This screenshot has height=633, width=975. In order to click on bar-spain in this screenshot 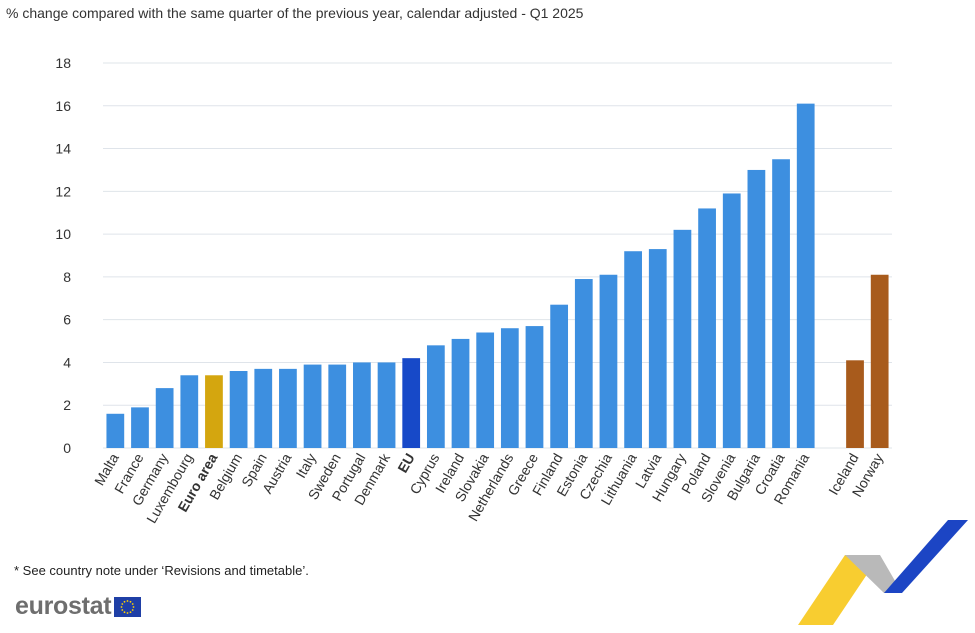, I will do `click(263, 408)`.